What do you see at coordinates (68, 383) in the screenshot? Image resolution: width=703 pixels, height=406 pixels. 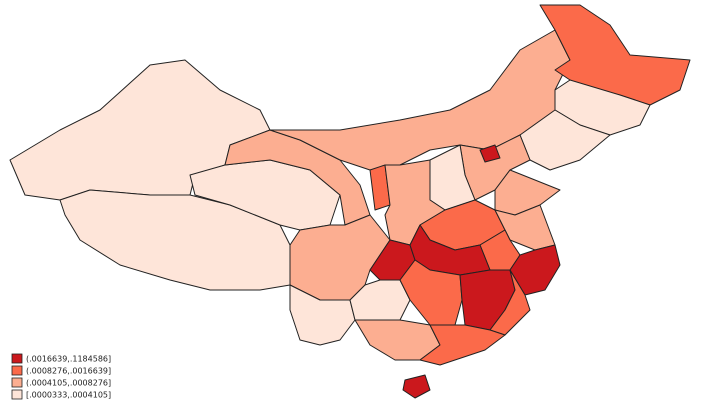 I see `legend-label: (.0004105,.0008276]` at bounding box center [68, 383].